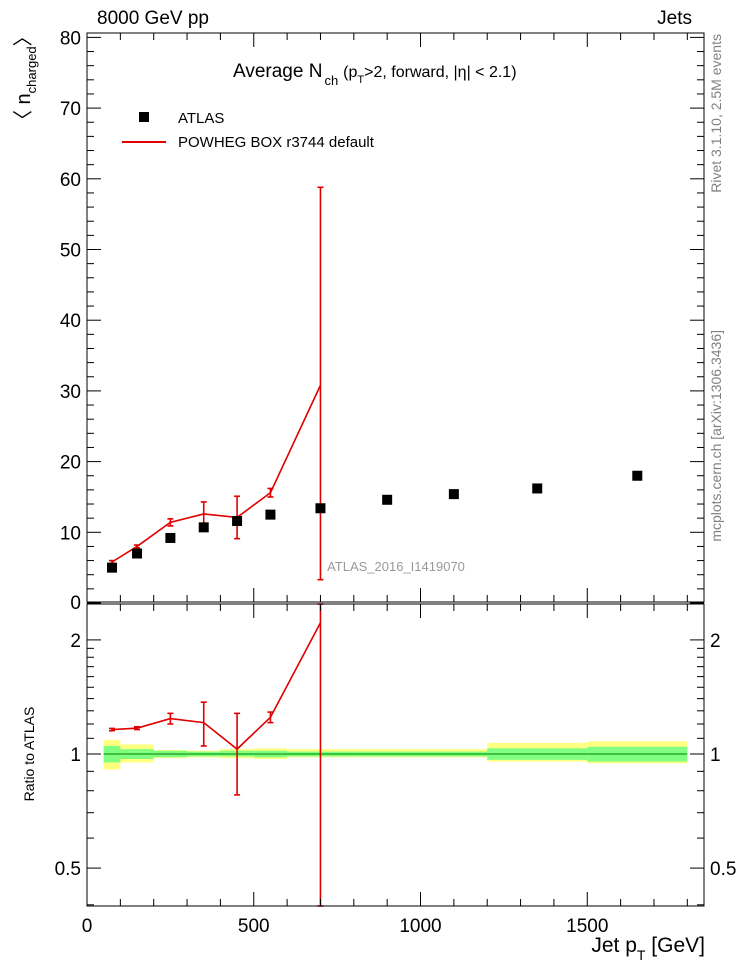 Image resolution: width=746 pixels, height=972 pixels. Describe the element at coordinates (68, 869) in the screenshot. I see `ratio-ytick-label: 0.5` at that location.